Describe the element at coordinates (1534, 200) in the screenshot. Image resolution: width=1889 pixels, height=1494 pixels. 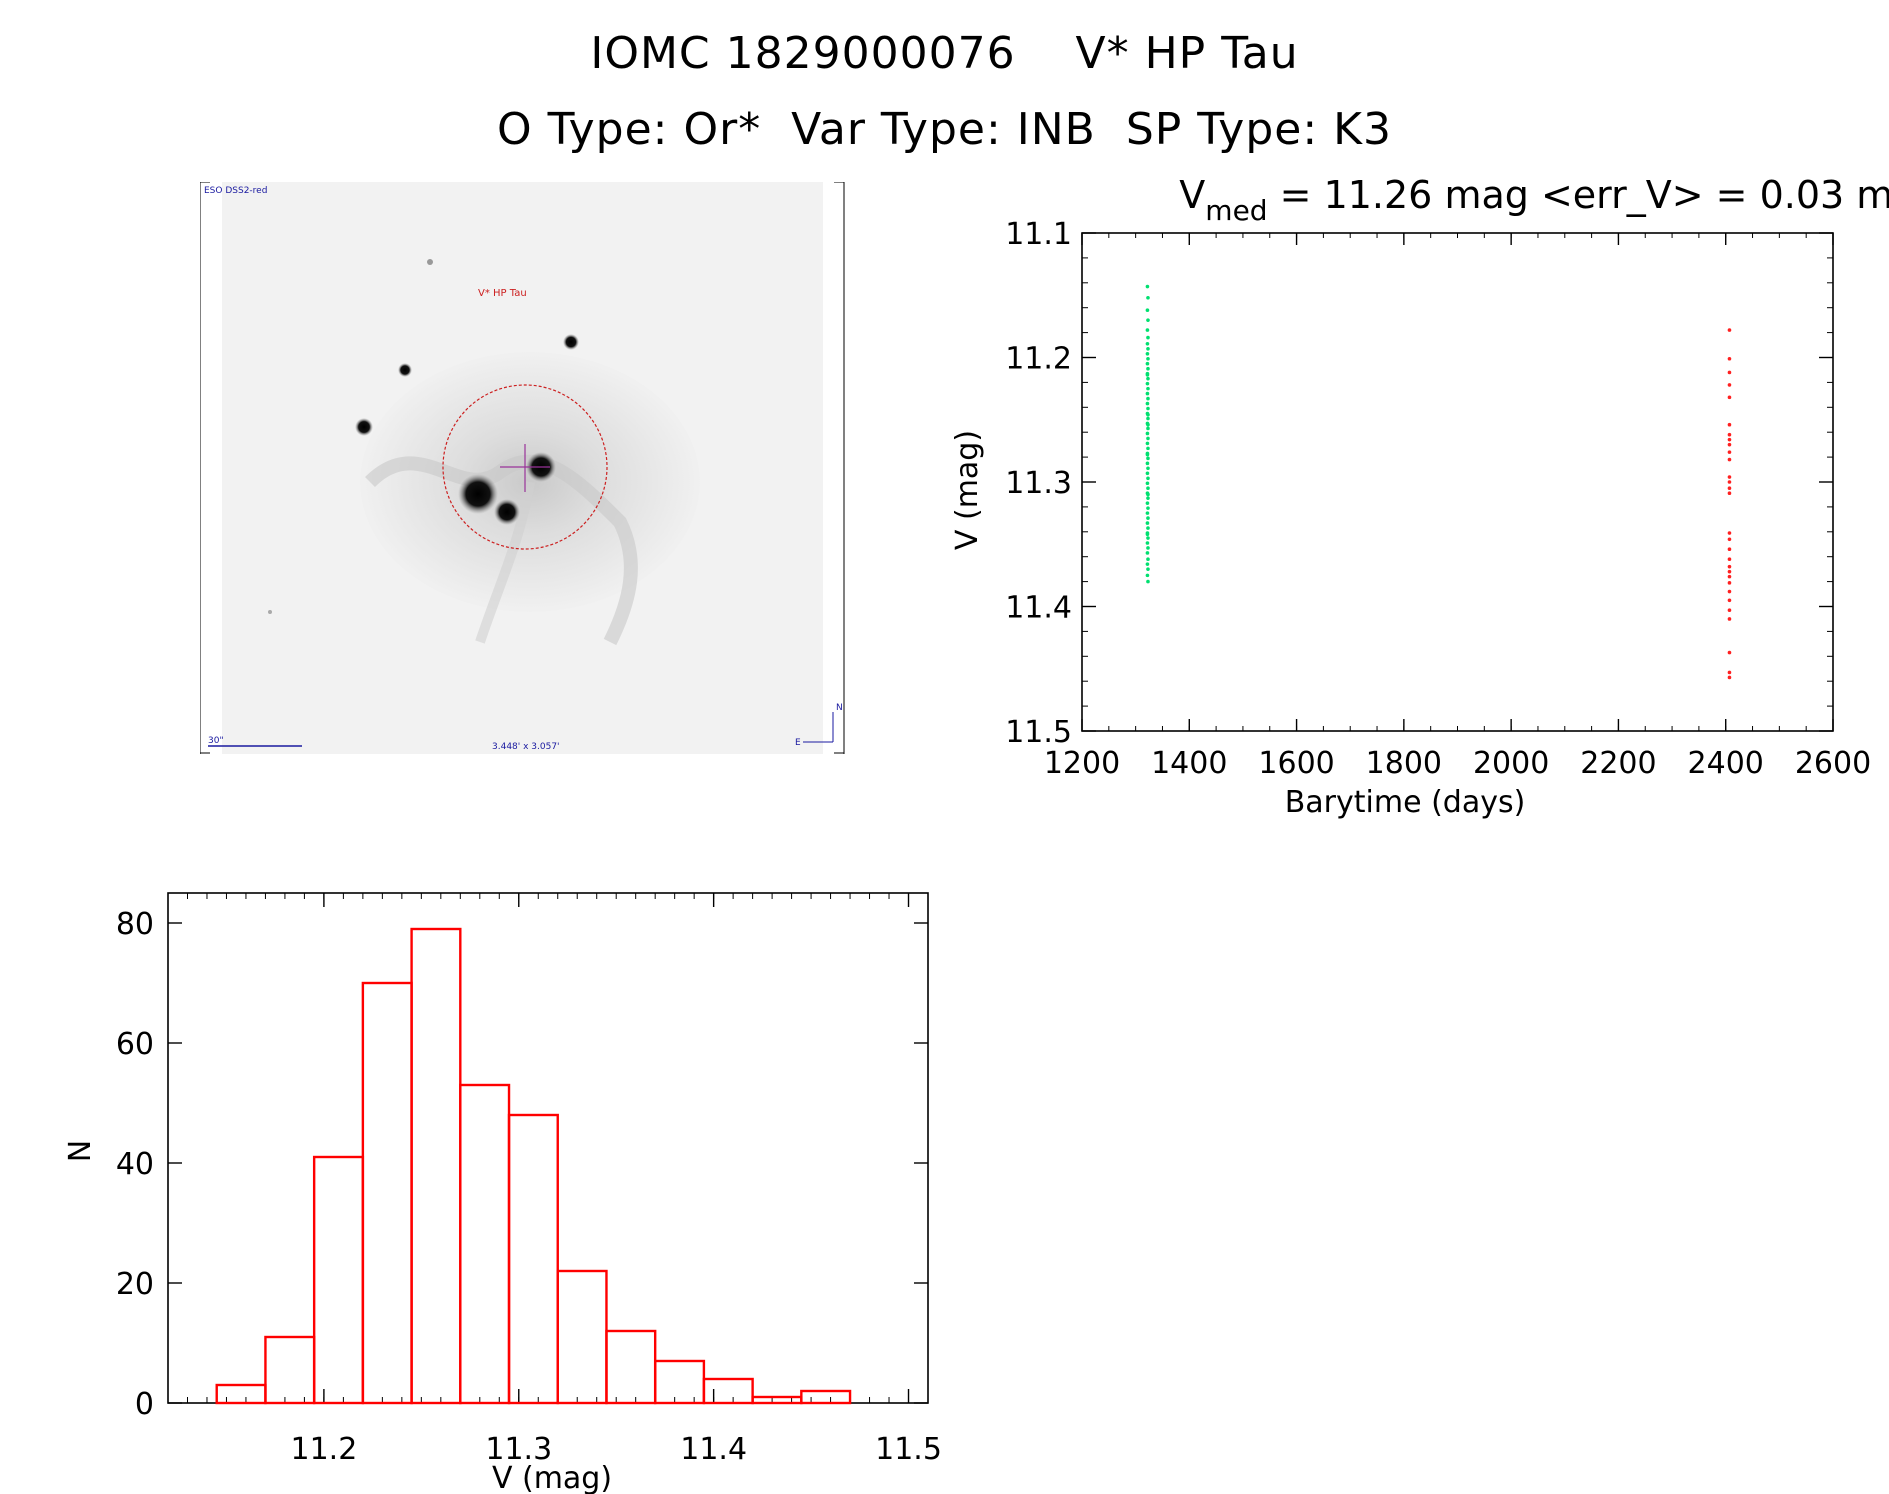
I see `light-curve-title: Vmed = 11.26 mag <err_V> = 0.03 mag` at that location.